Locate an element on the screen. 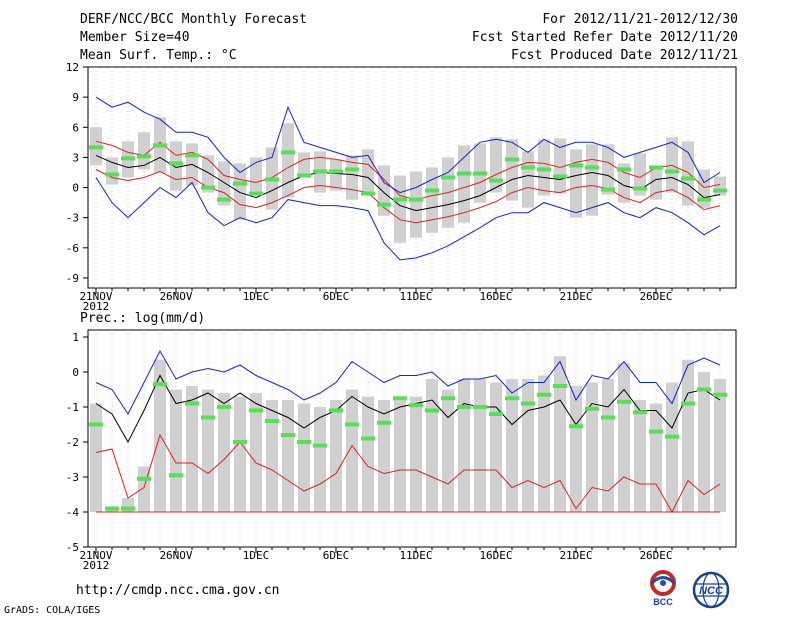 The width and height of the screenshot is (800, 618). precipitation-line-ensemble_mean is located at coordinates (408, 409).